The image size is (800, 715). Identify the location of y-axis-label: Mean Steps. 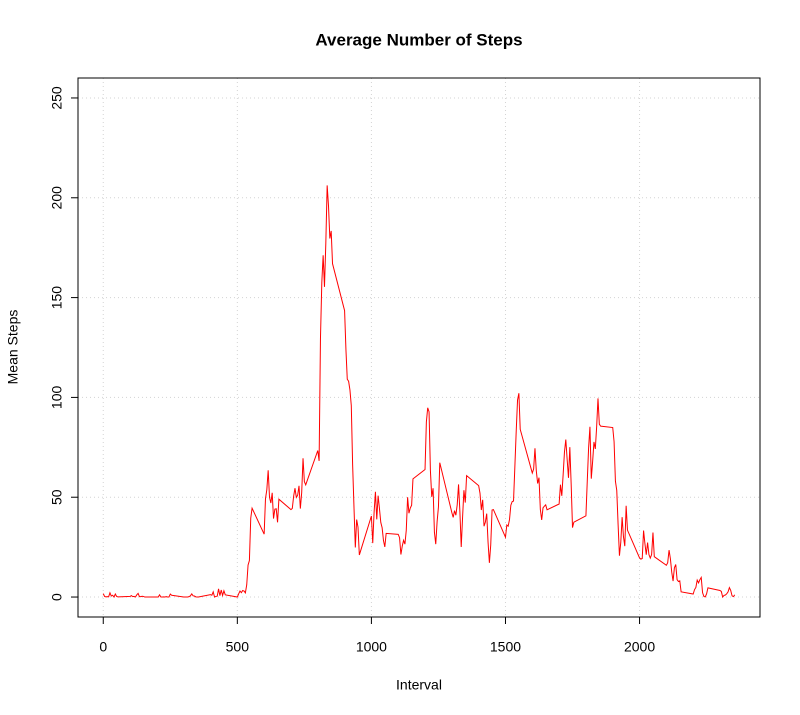
(13, 347).